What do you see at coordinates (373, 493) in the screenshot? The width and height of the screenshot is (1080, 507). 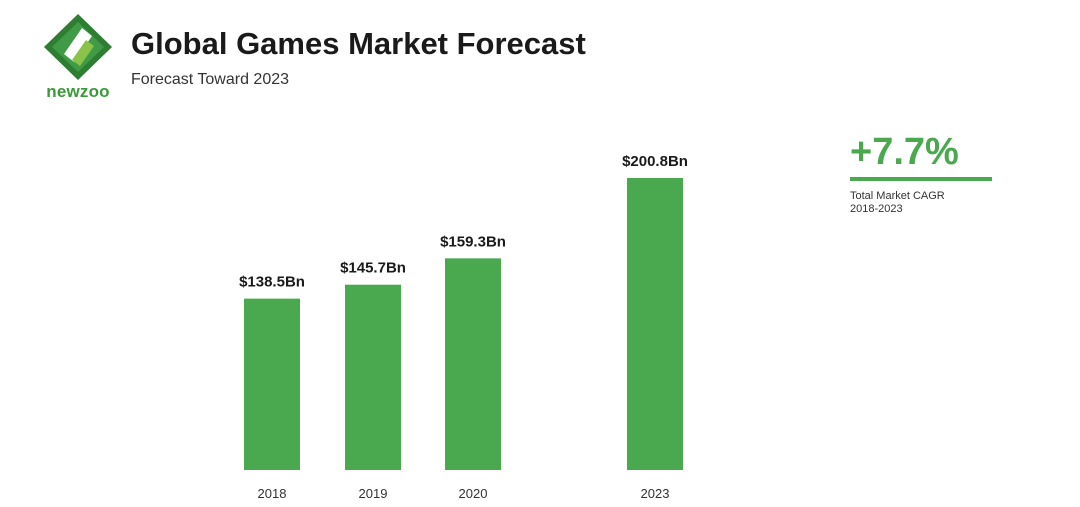 I see `x-tick-label-2019: 2019` at bounding box center [373, 493].